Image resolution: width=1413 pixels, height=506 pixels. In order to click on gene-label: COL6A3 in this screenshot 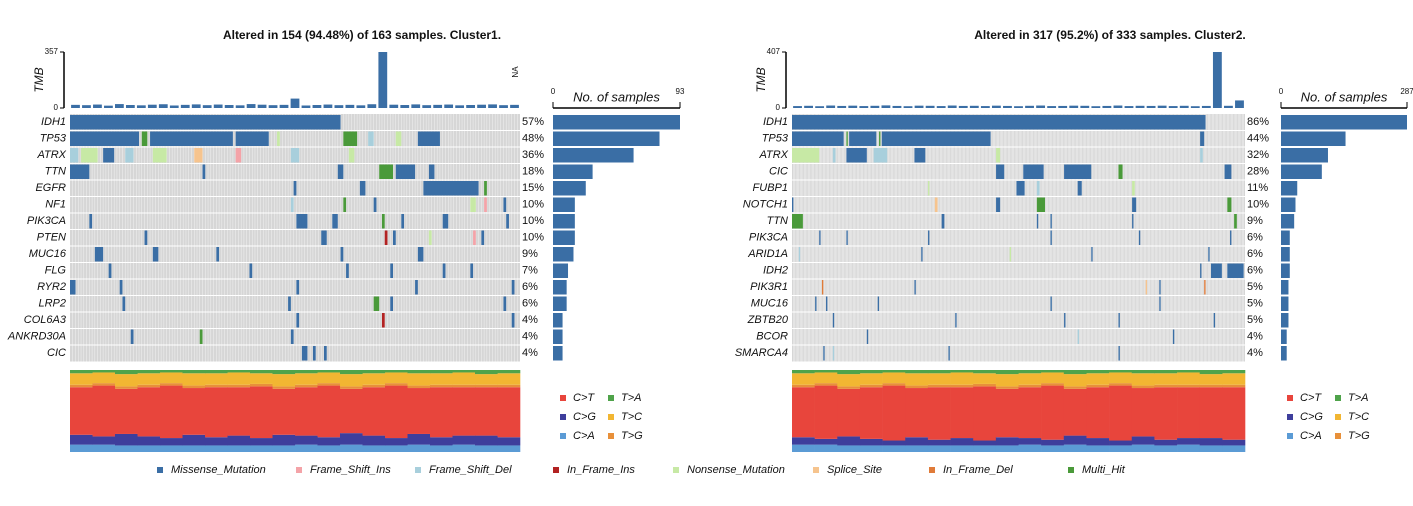, I will do `click(45, 320)`.